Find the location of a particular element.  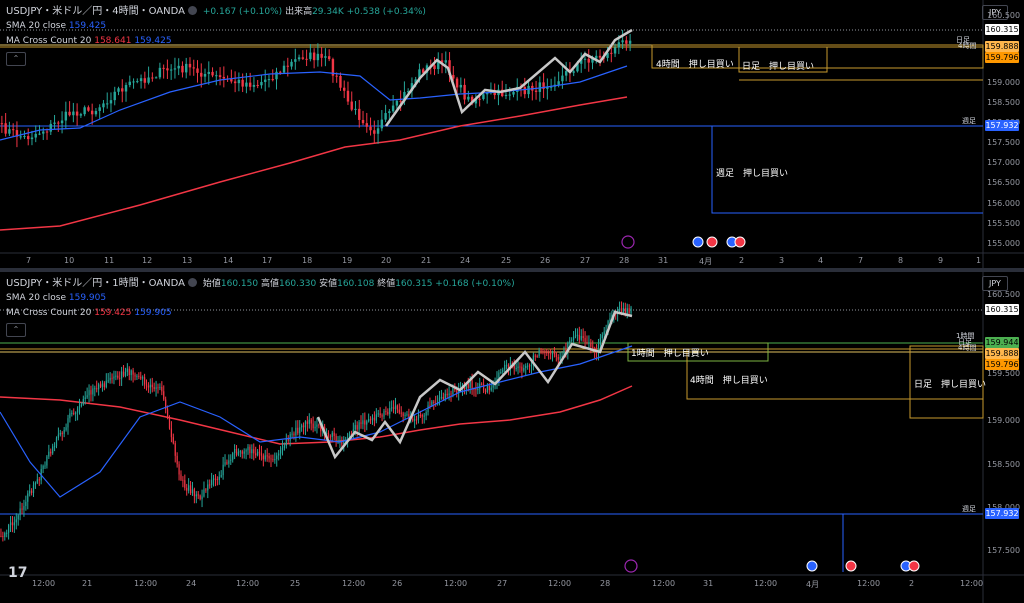

zone-daily-box is located at coordinates (946, 382).